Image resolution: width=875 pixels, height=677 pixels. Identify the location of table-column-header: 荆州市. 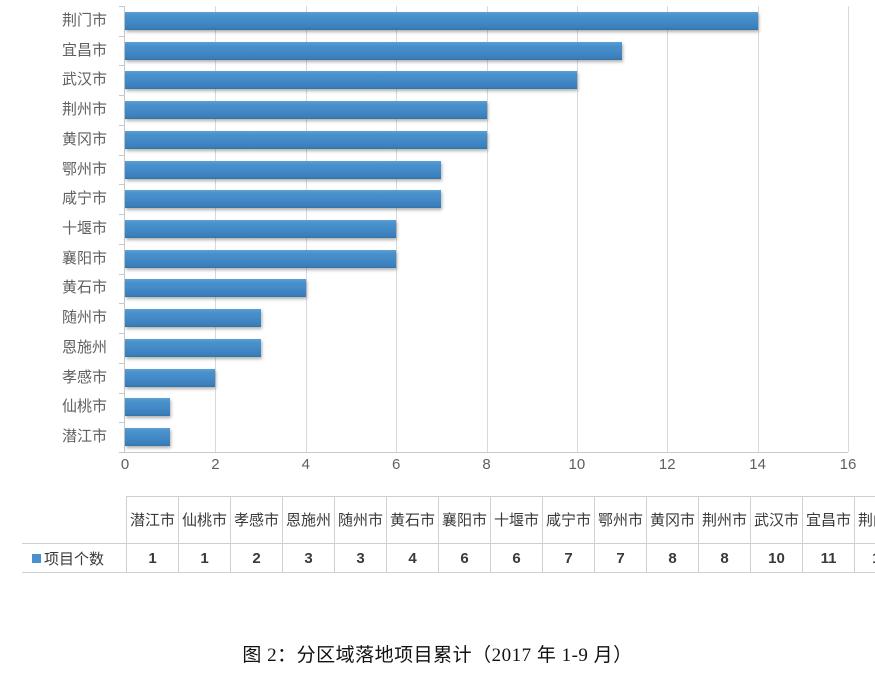
(724, 520).